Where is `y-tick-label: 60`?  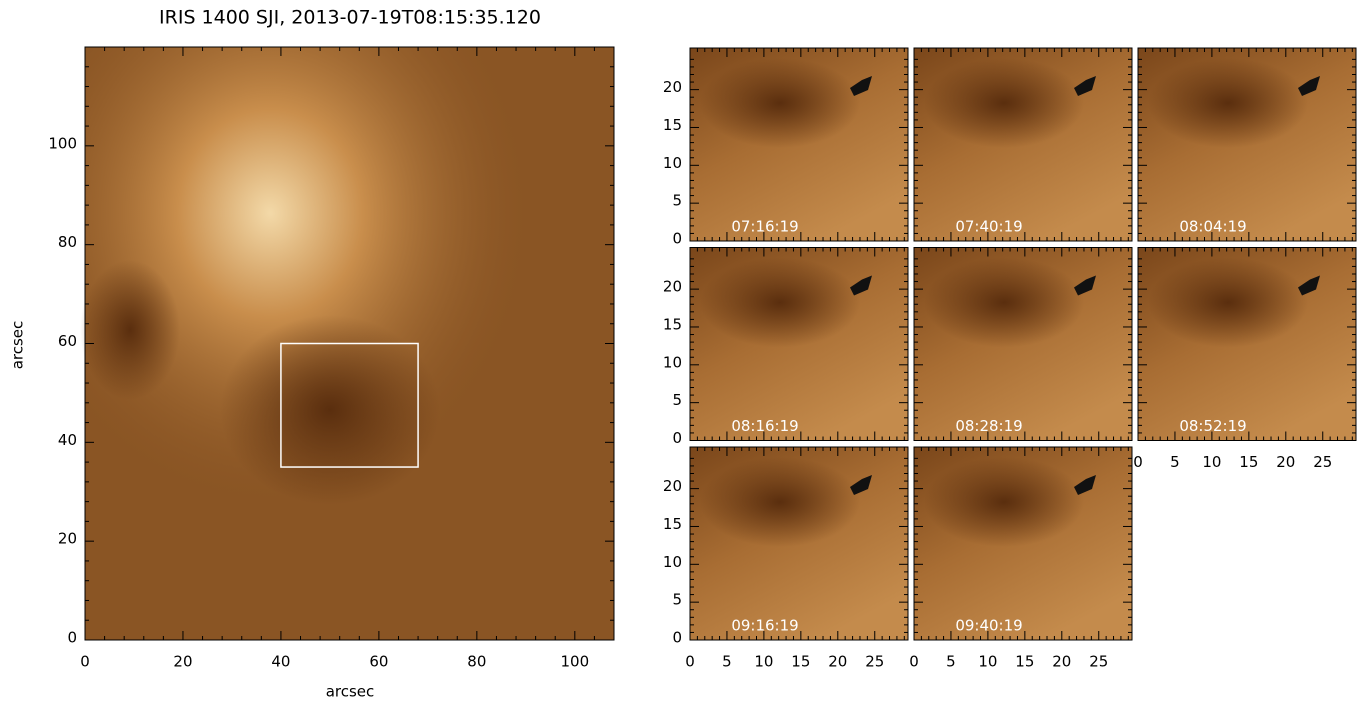 y-tick-label: 60 is located at coordinates (67, 341).